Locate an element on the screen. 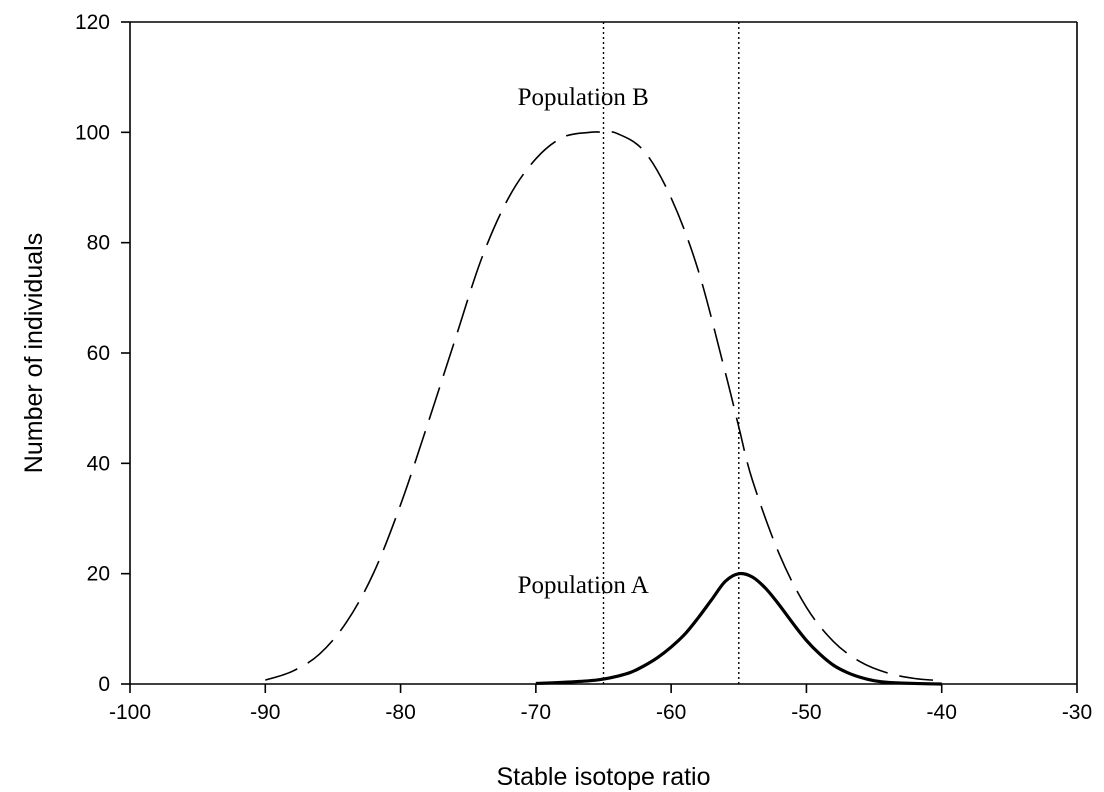 The height and width of the screenshot is (792, 1104). series-annotation: Population A is located at coordinates (583, 585).